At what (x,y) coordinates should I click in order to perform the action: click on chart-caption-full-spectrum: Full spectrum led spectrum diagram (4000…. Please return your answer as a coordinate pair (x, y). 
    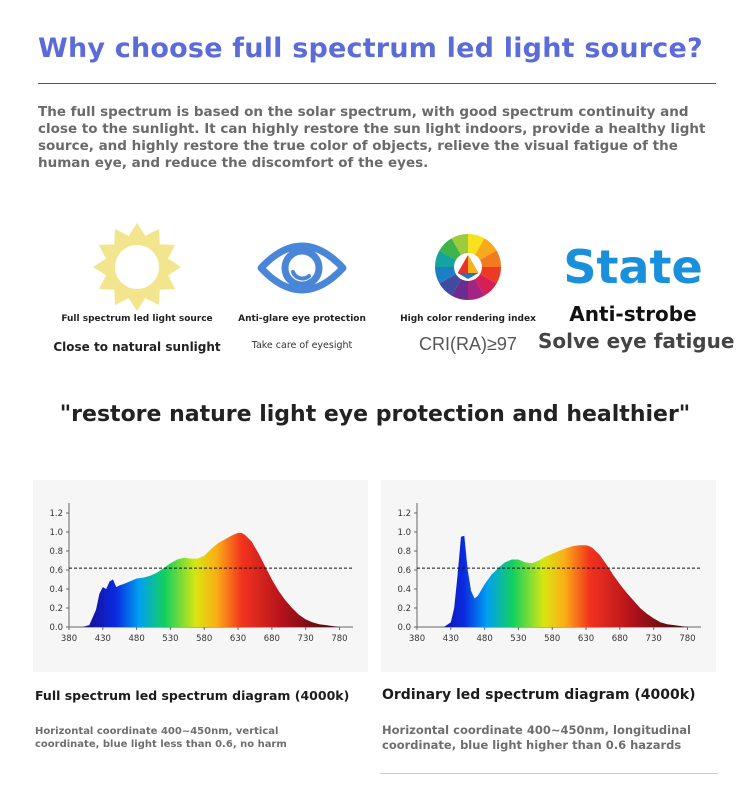
    Looking at the image, I should click on (192, 695).